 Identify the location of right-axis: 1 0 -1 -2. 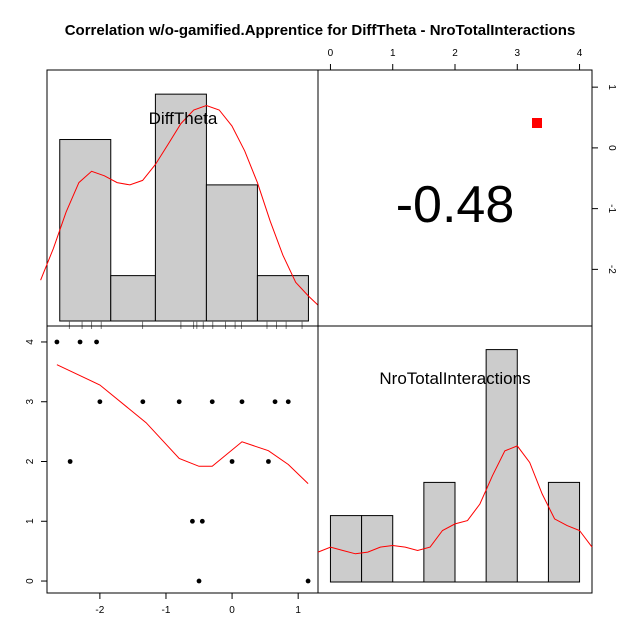
(604, 179).